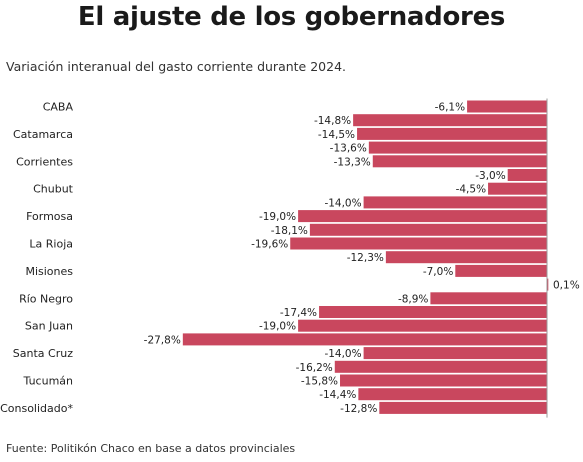 Image resolution: width=583 pixels, height=462 pixels. What do you see at coordinates (348, 149) in the screenshot?
I see `value-label-3: -13,6%` at bounding box center [348, 149].